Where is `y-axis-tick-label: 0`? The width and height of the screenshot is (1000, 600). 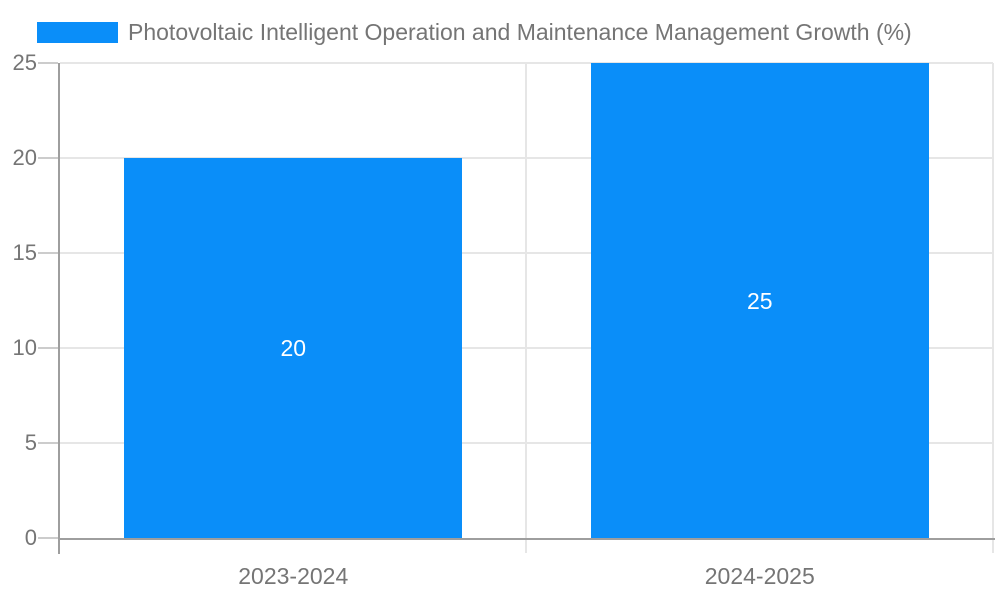 y-axis-tick-label: 0 is located at coordinates (30, 537).